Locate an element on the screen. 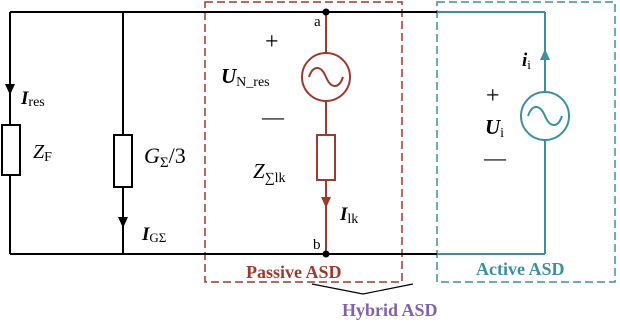  ii-label: ii is located at coordinates (526, 61).